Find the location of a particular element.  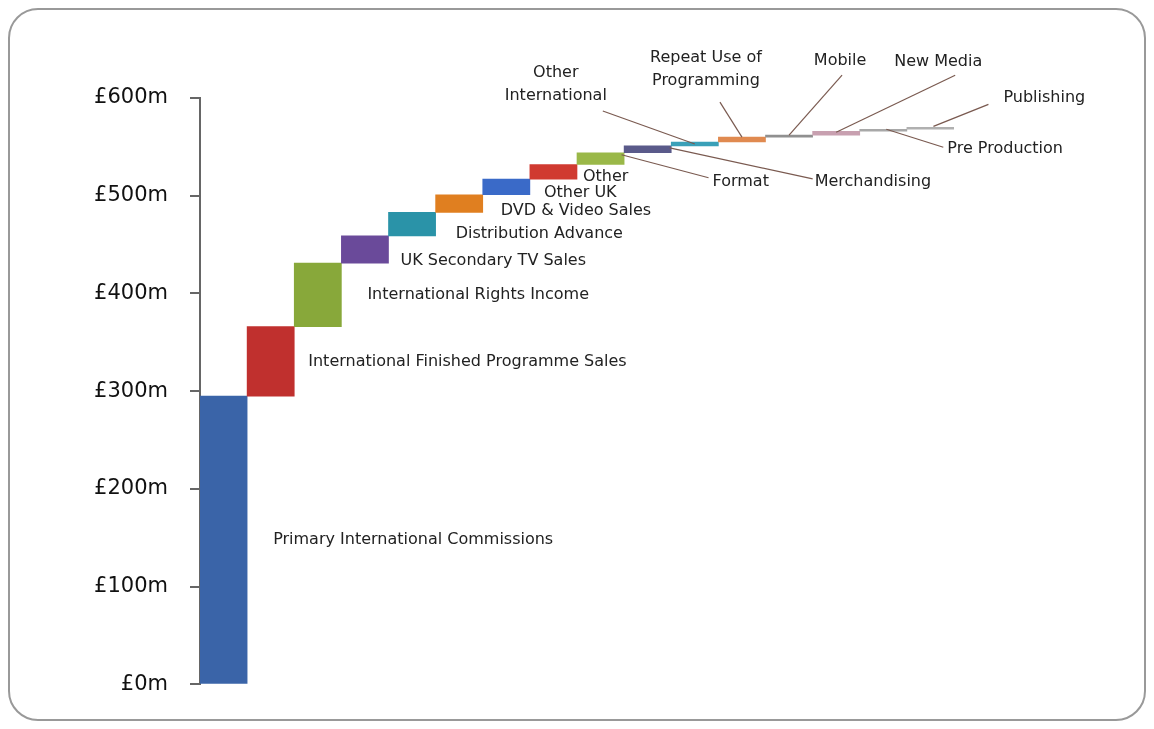

text: Repeat Use of Programming is located at coordinates (706, 68).